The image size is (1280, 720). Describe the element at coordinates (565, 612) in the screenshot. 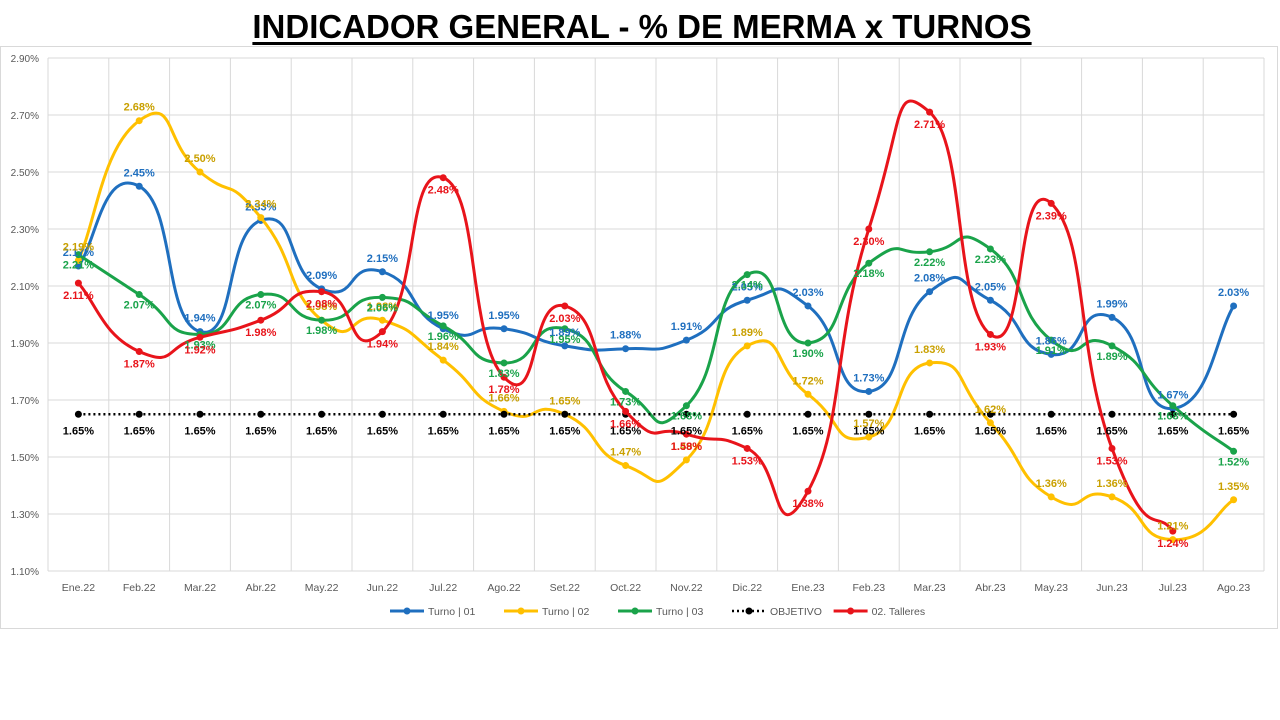

I see `legend-label: Turno | 02` at that location.